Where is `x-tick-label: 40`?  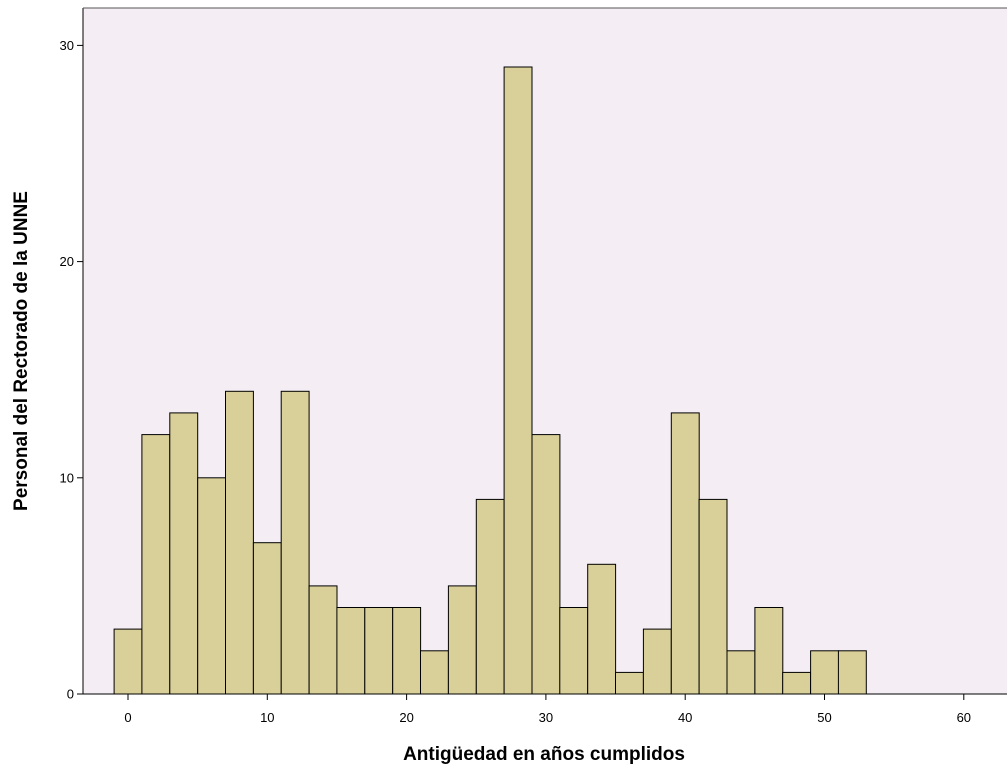 x-tick-label: 40 is located at coordinates (685, 717).